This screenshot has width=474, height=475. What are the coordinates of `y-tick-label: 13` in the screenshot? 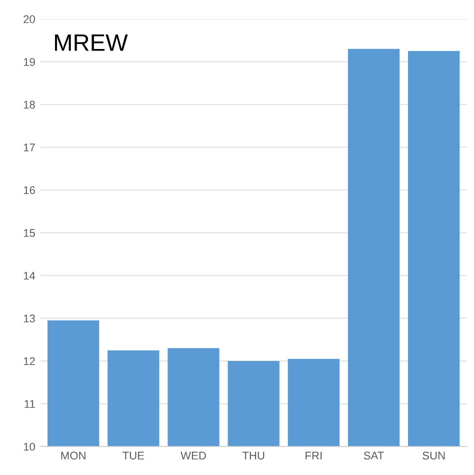 It's located at (29, 318).